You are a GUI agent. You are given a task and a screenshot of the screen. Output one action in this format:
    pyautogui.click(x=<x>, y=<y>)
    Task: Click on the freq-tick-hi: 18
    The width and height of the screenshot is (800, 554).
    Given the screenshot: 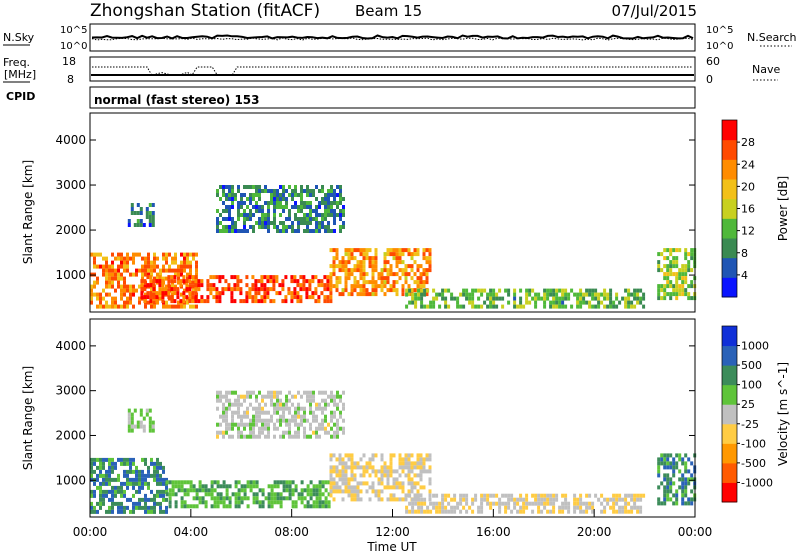 What is the action you would take?
    pyautogui.click(x=69, y=61)
    